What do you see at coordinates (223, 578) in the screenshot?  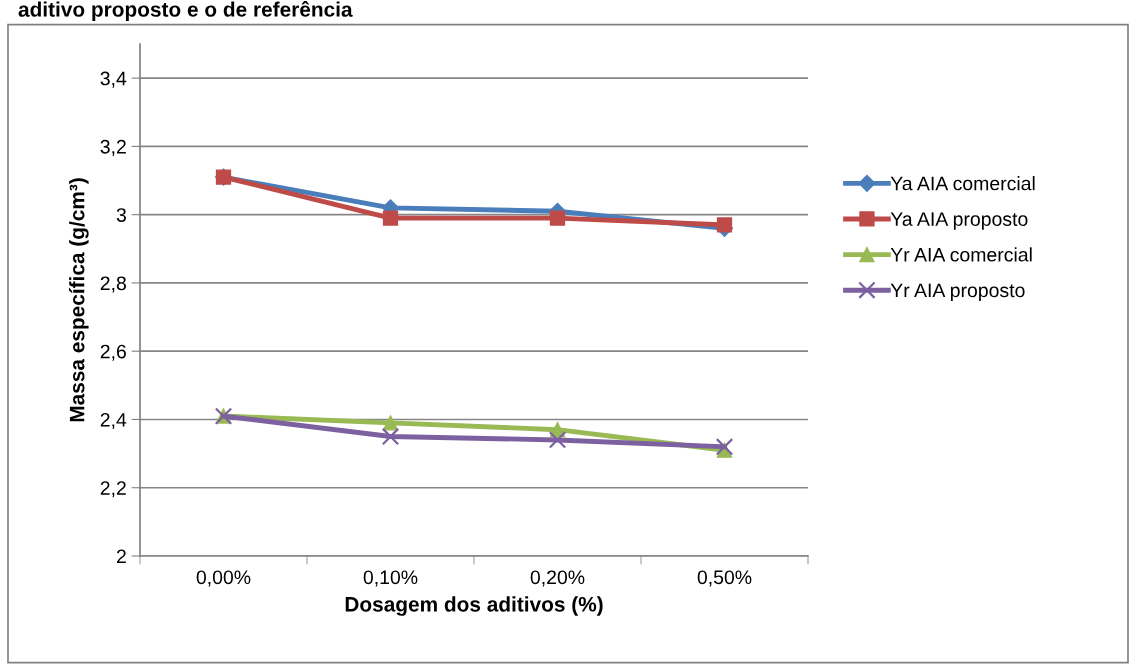 I see `x-tick-label: 0,00%` at bounding box center [223, 578].